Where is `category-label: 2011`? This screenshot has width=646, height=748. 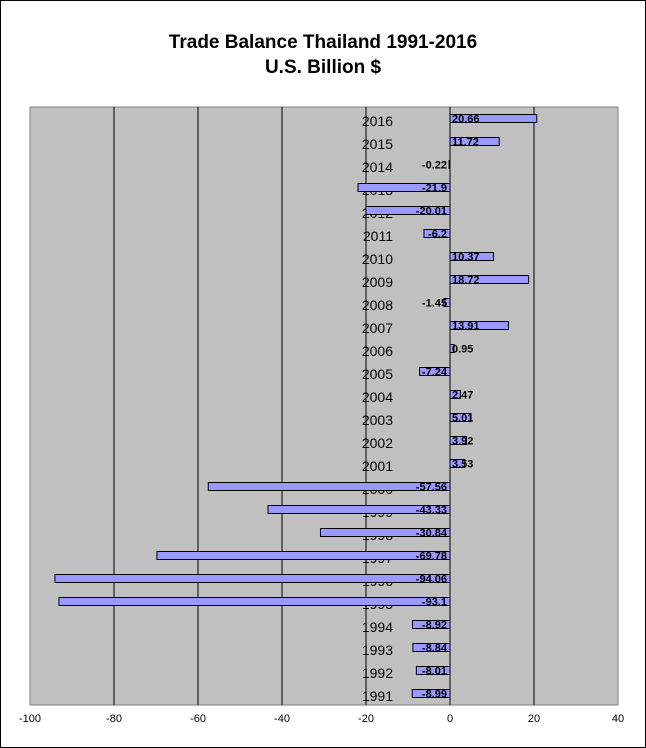 category-label: 2011 is located at coordinates (378, 236).